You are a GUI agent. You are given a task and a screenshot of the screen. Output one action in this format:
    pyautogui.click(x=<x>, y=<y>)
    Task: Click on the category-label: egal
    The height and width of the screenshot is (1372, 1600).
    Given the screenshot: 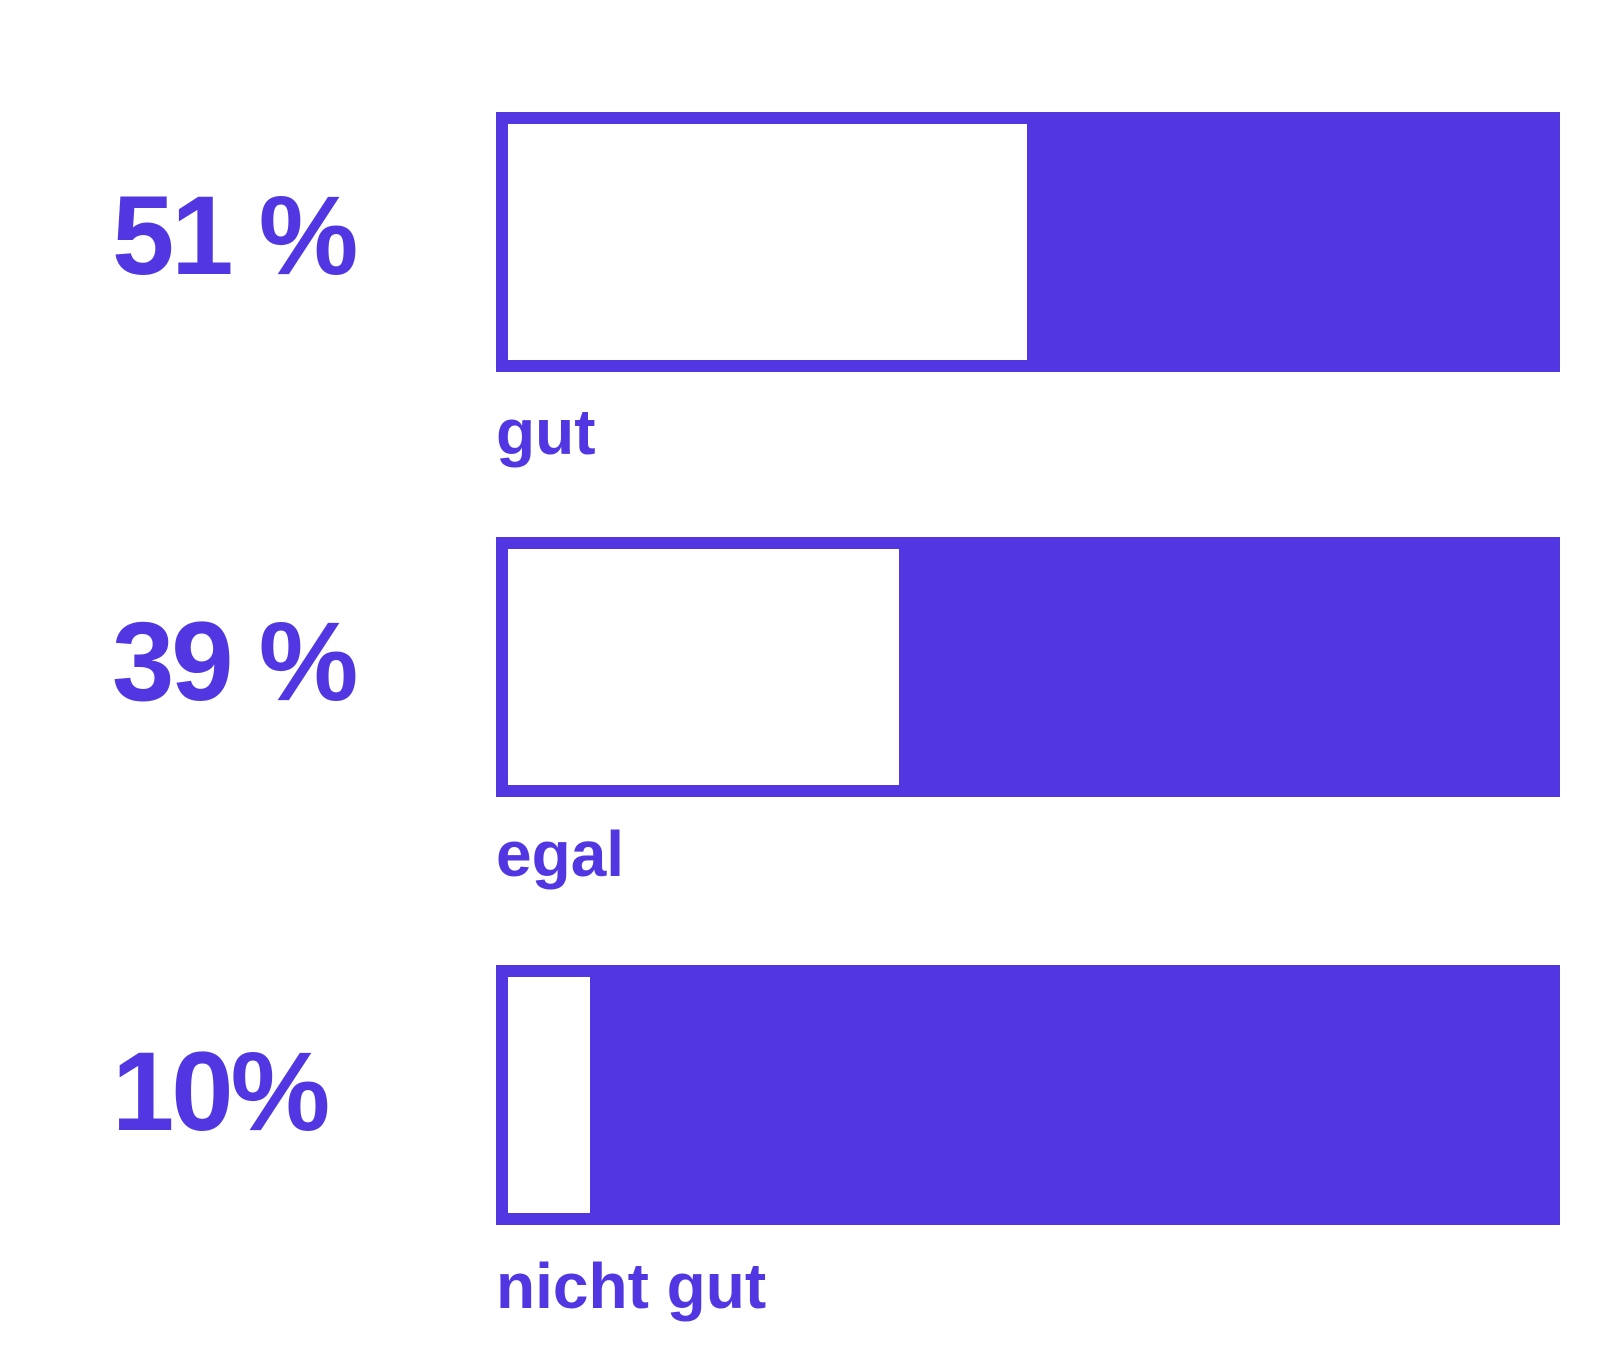 What is the action you would take?
    pyautogui.click(x=560, y=854)
    